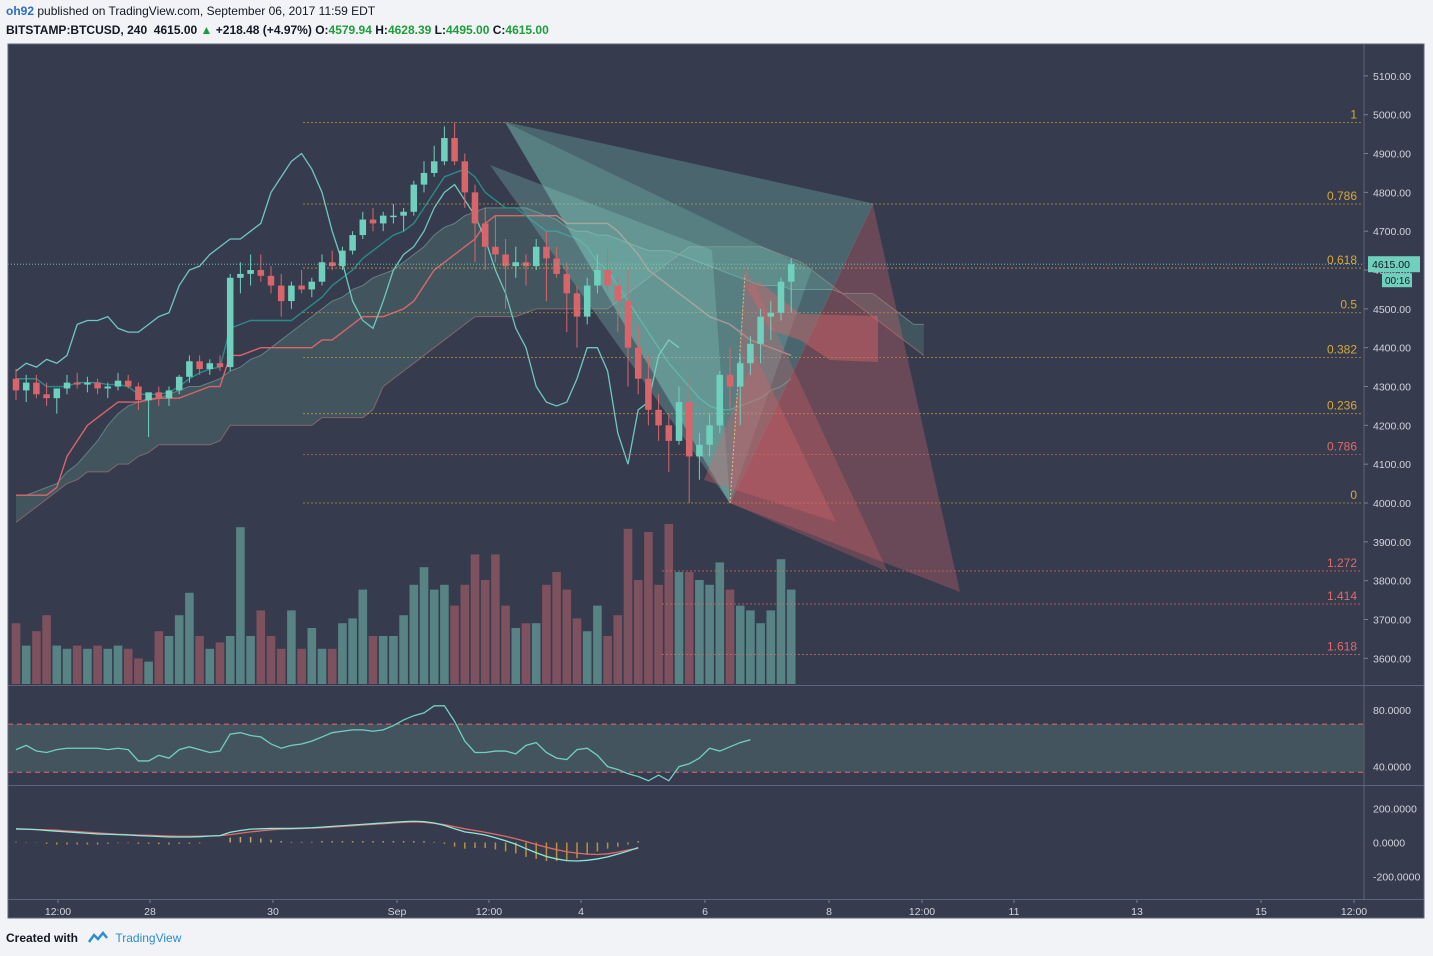 The height and width of the screenshot is (956, 1433). Describe the element at coordinates (20, 11) in the screenshot. I see `author-name: oh92` at that location.